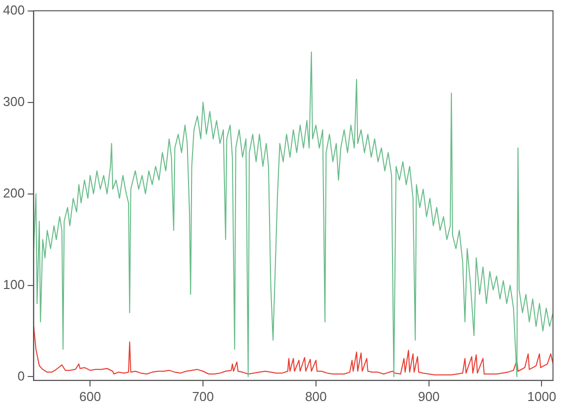 The height and width of the screenshot is (408, 563). I want to click on y-tick-label: 400, so click(13, 10).